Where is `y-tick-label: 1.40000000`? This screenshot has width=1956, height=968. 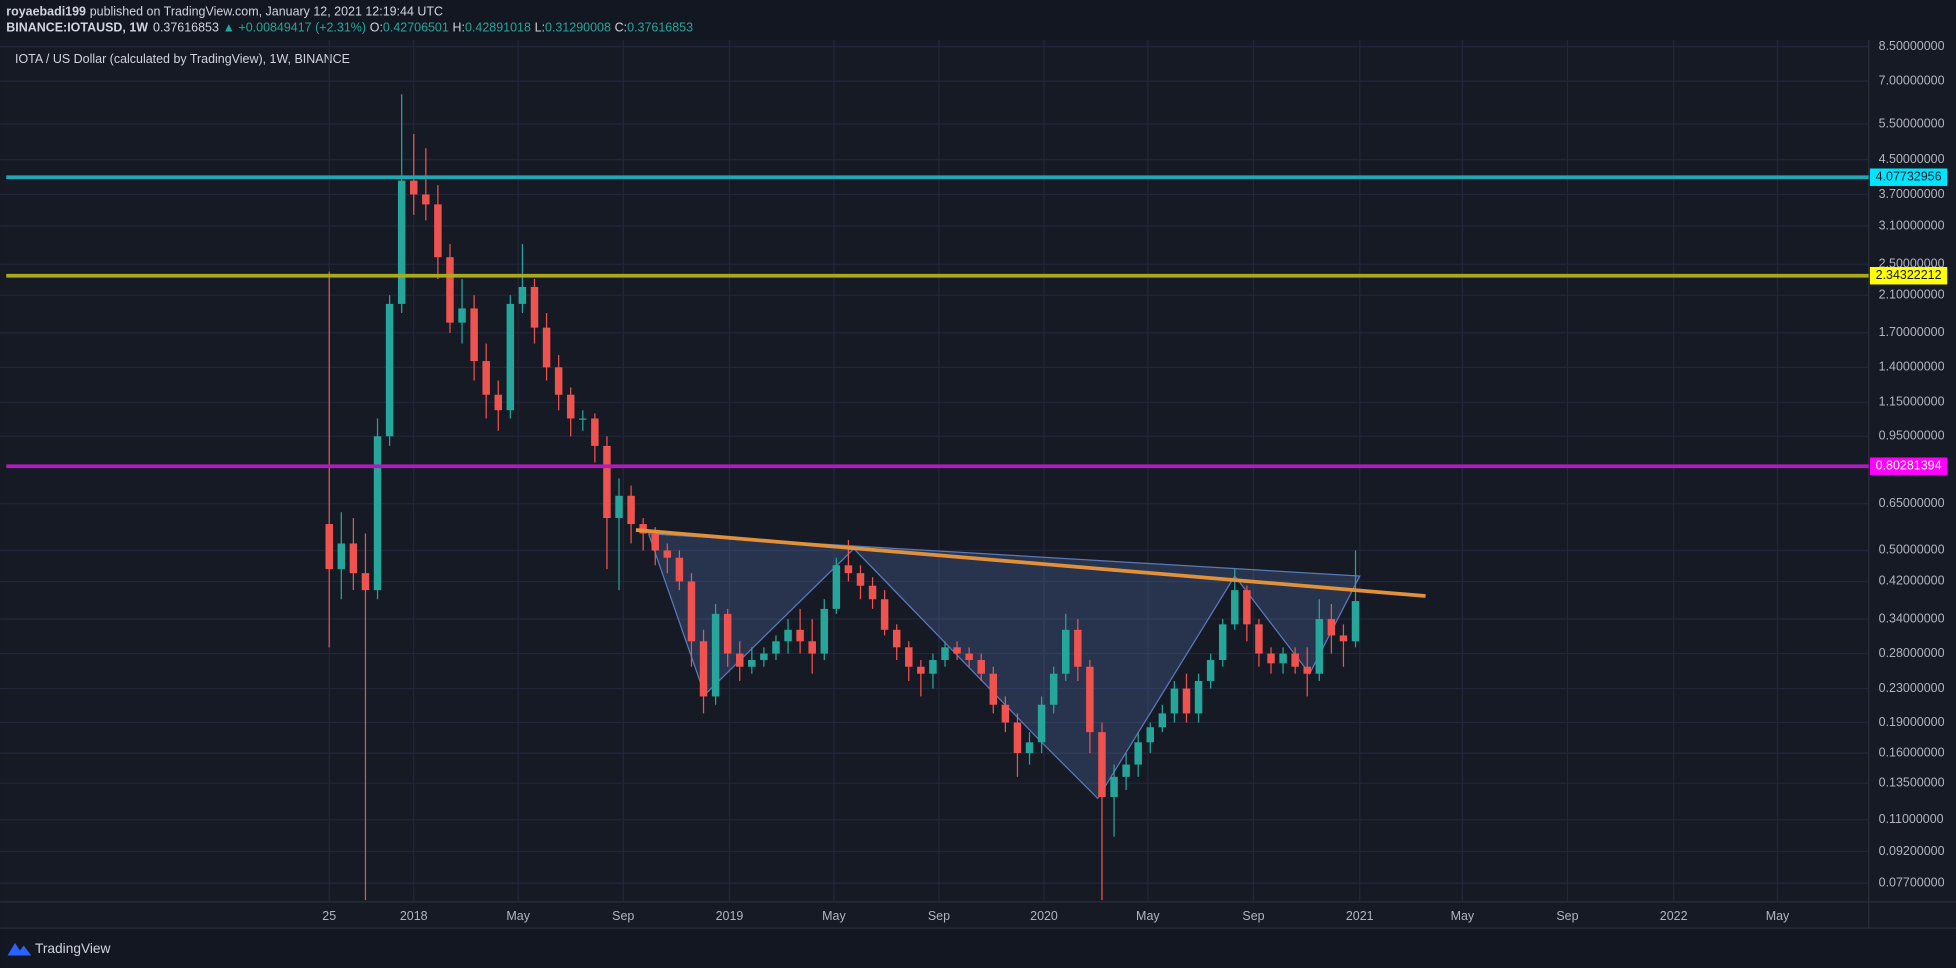 y-tick-label: 1.40000000 is located at coordinates (1912, 367).